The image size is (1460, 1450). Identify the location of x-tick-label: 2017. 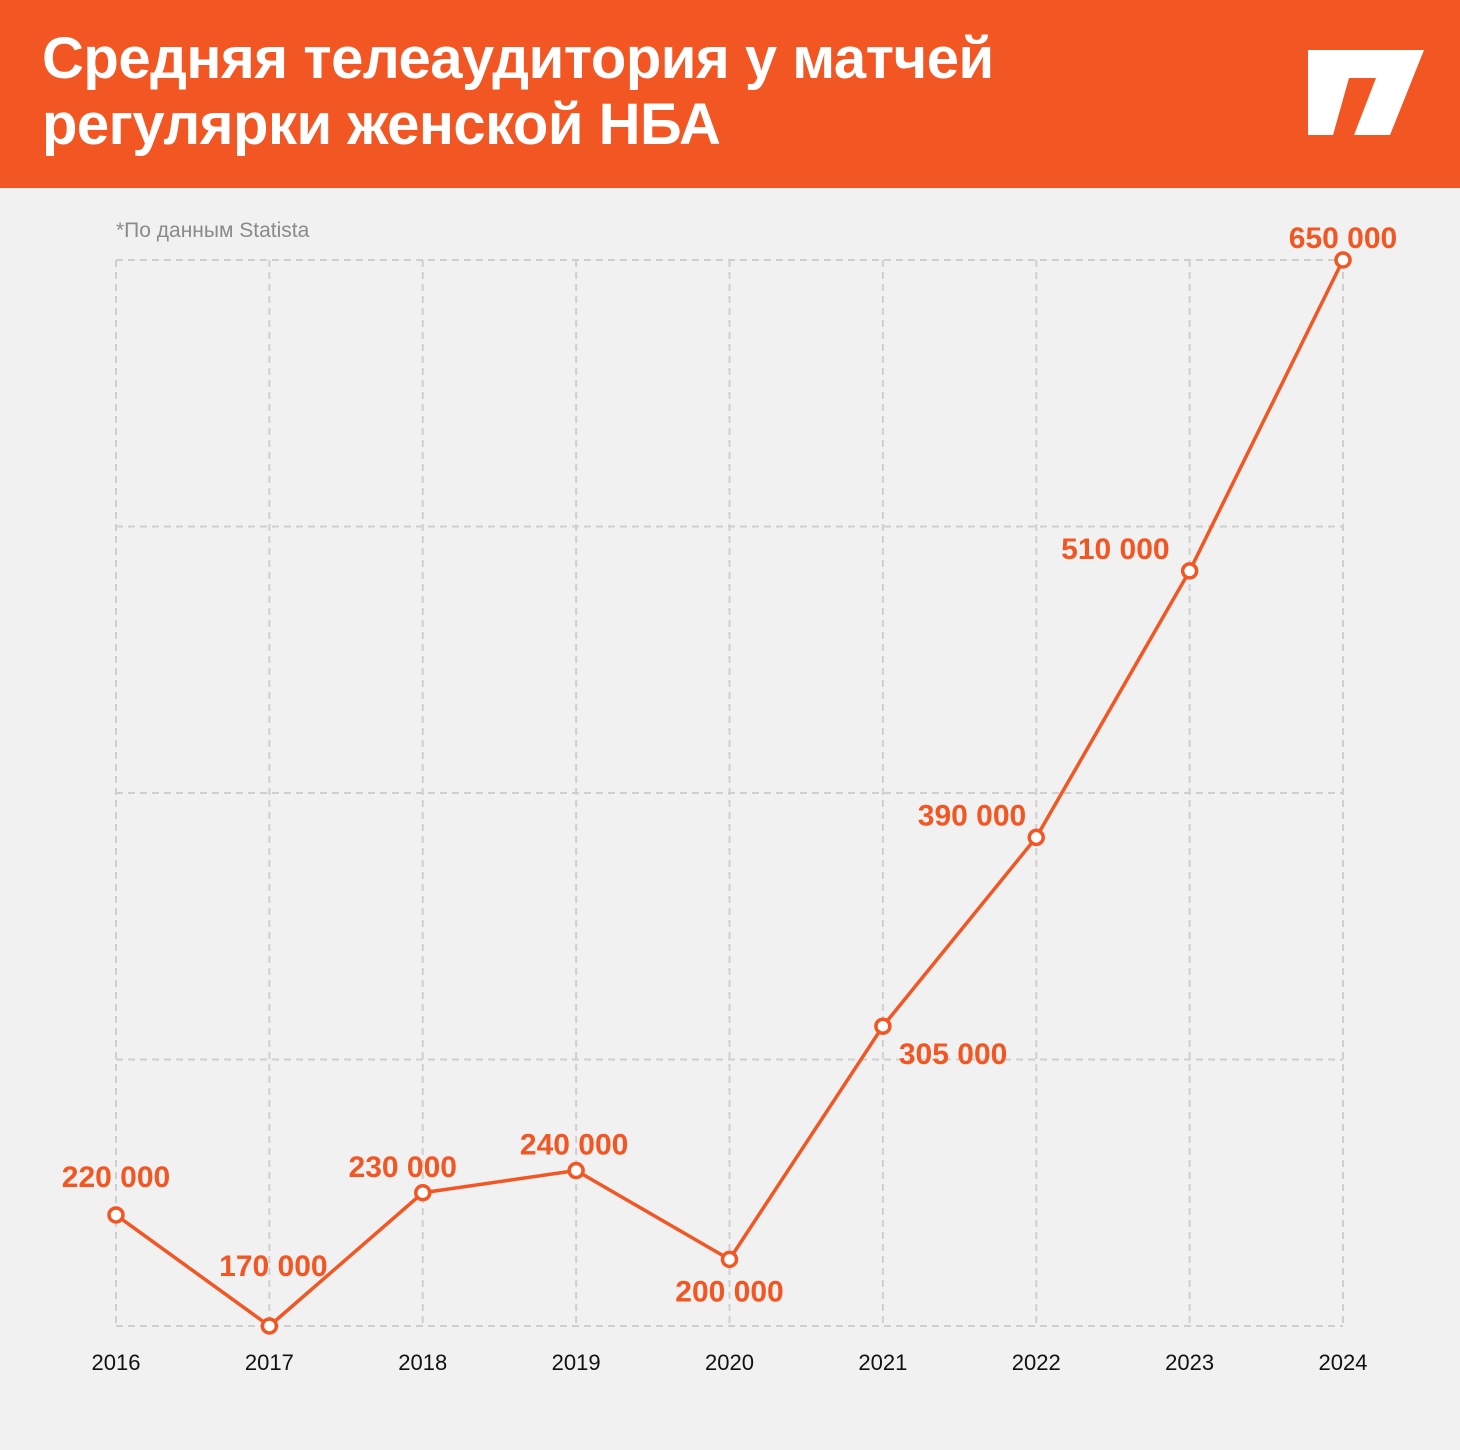
(269, 1362).